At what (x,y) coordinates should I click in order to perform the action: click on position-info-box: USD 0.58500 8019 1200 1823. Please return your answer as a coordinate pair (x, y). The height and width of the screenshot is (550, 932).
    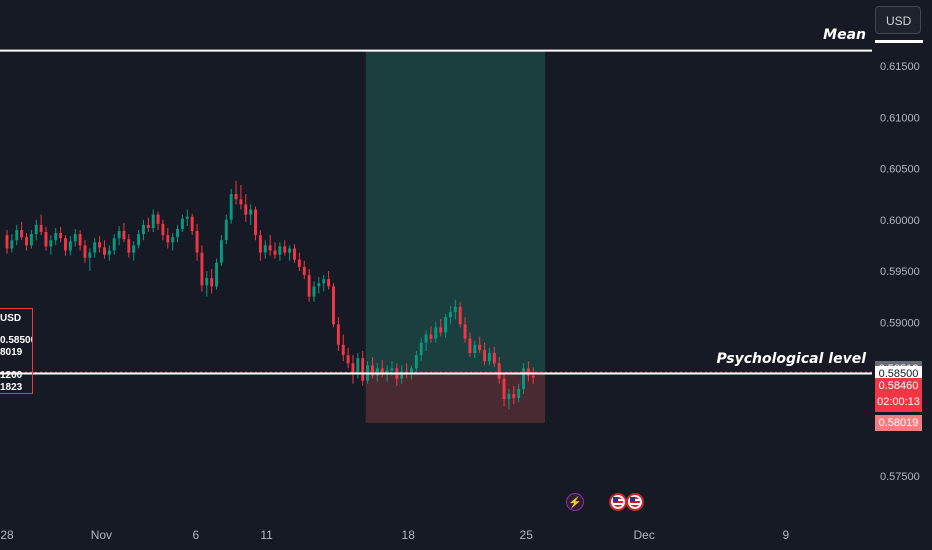
    Looking at the image, I should click on (16, 351).